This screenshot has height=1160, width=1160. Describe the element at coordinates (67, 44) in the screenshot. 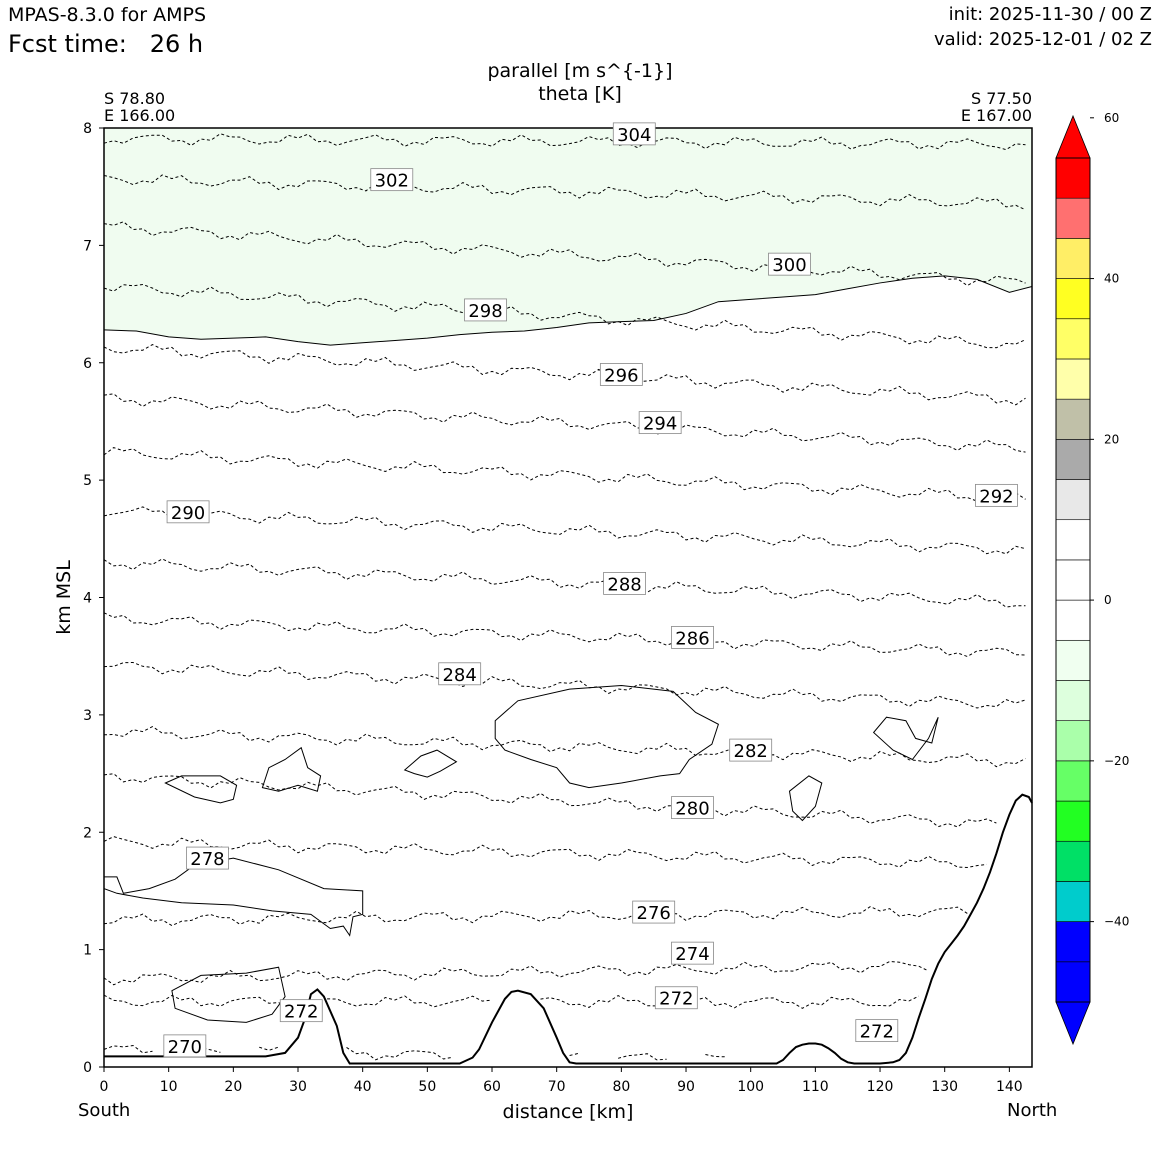

I see `forecast-time-label: Fcst time:` at that location.